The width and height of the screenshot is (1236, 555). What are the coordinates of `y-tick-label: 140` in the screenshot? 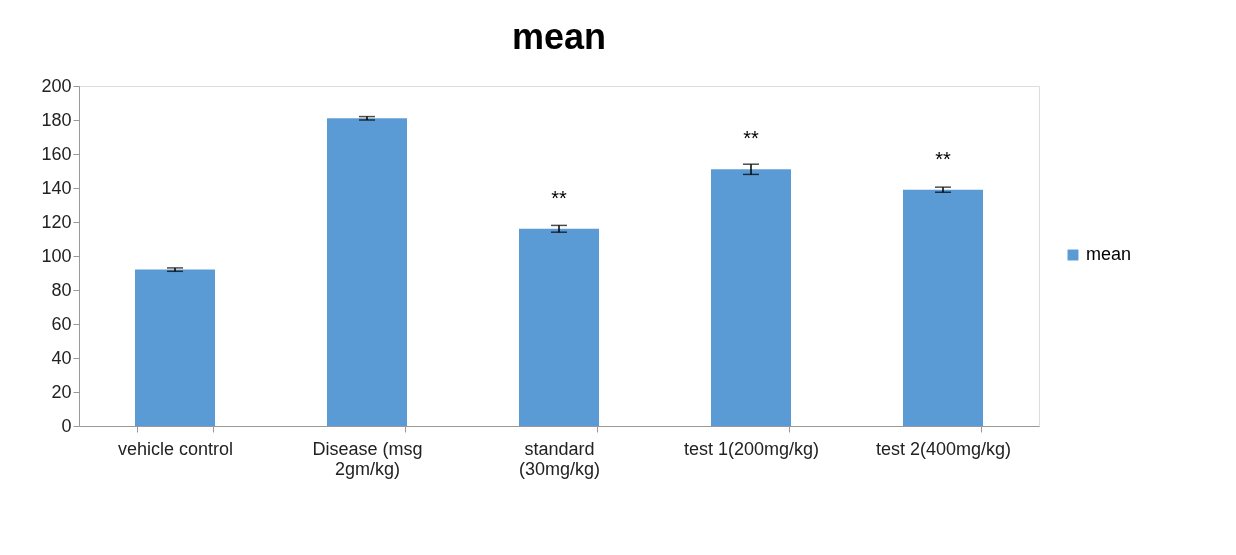 It's located at (56, 187).